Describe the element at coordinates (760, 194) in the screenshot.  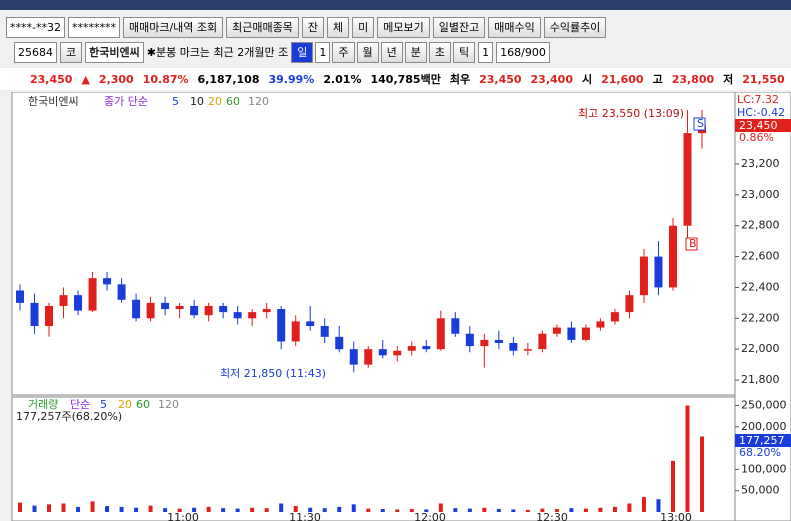
I see `y-tick-label: 23,000` at that location.